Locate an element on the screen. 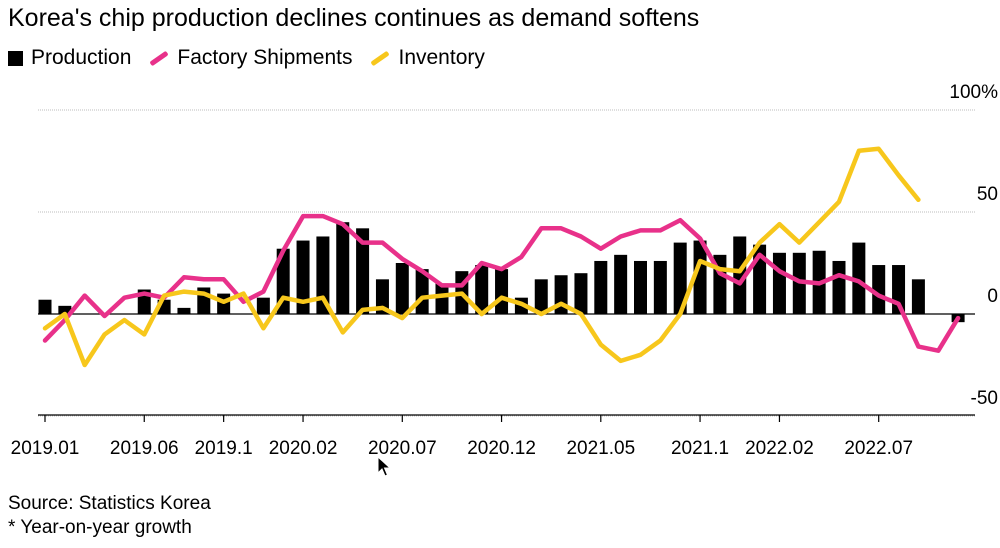 The image size is (1000, 548). x-tick-label: 2020.02 is located at coordinates (303, 448).